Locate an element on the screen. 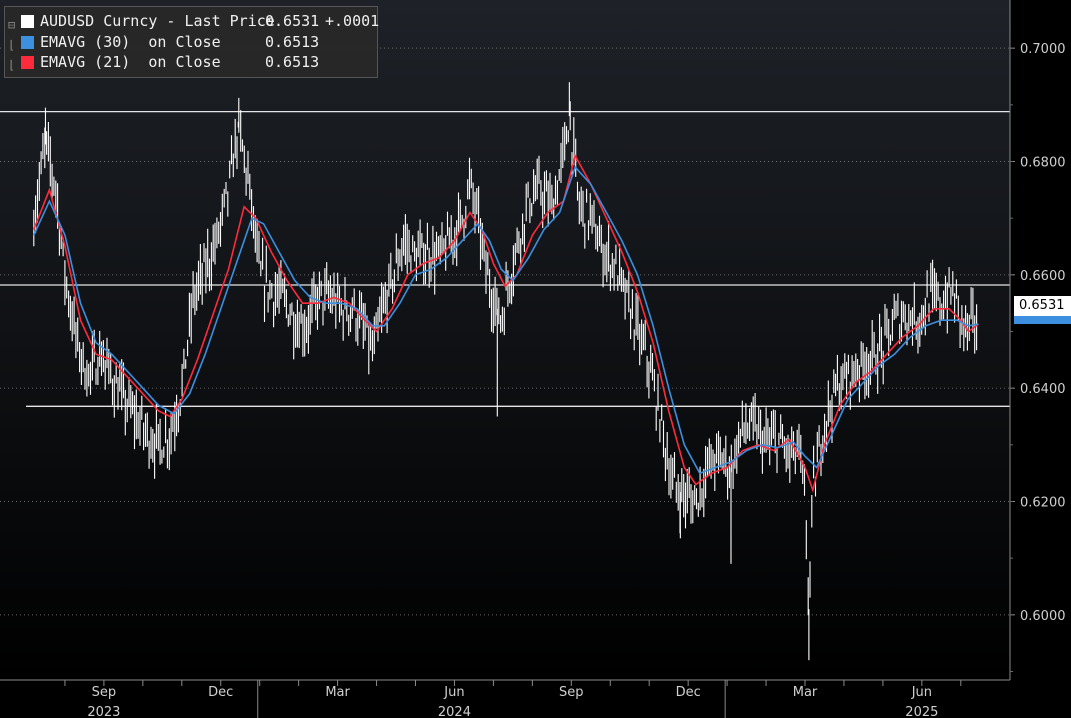  legend-swatch-white is located at coordinates (27, 21).